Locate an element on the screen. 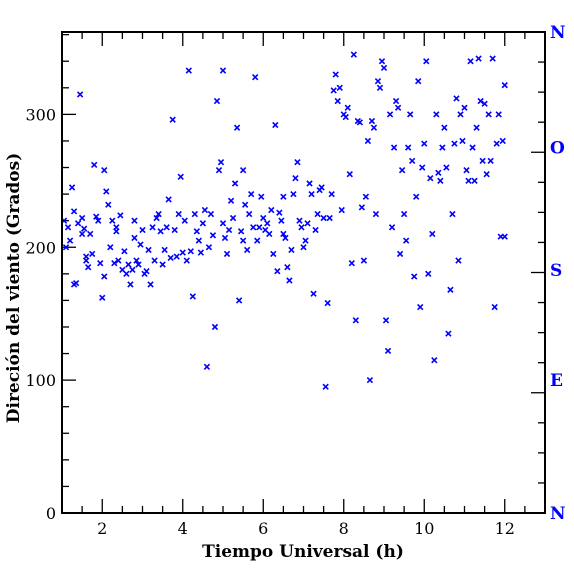 This screenshot has width=574, height=574. y-axis-label: Direción del viento (Grados) is located at coordinates (14, 288).